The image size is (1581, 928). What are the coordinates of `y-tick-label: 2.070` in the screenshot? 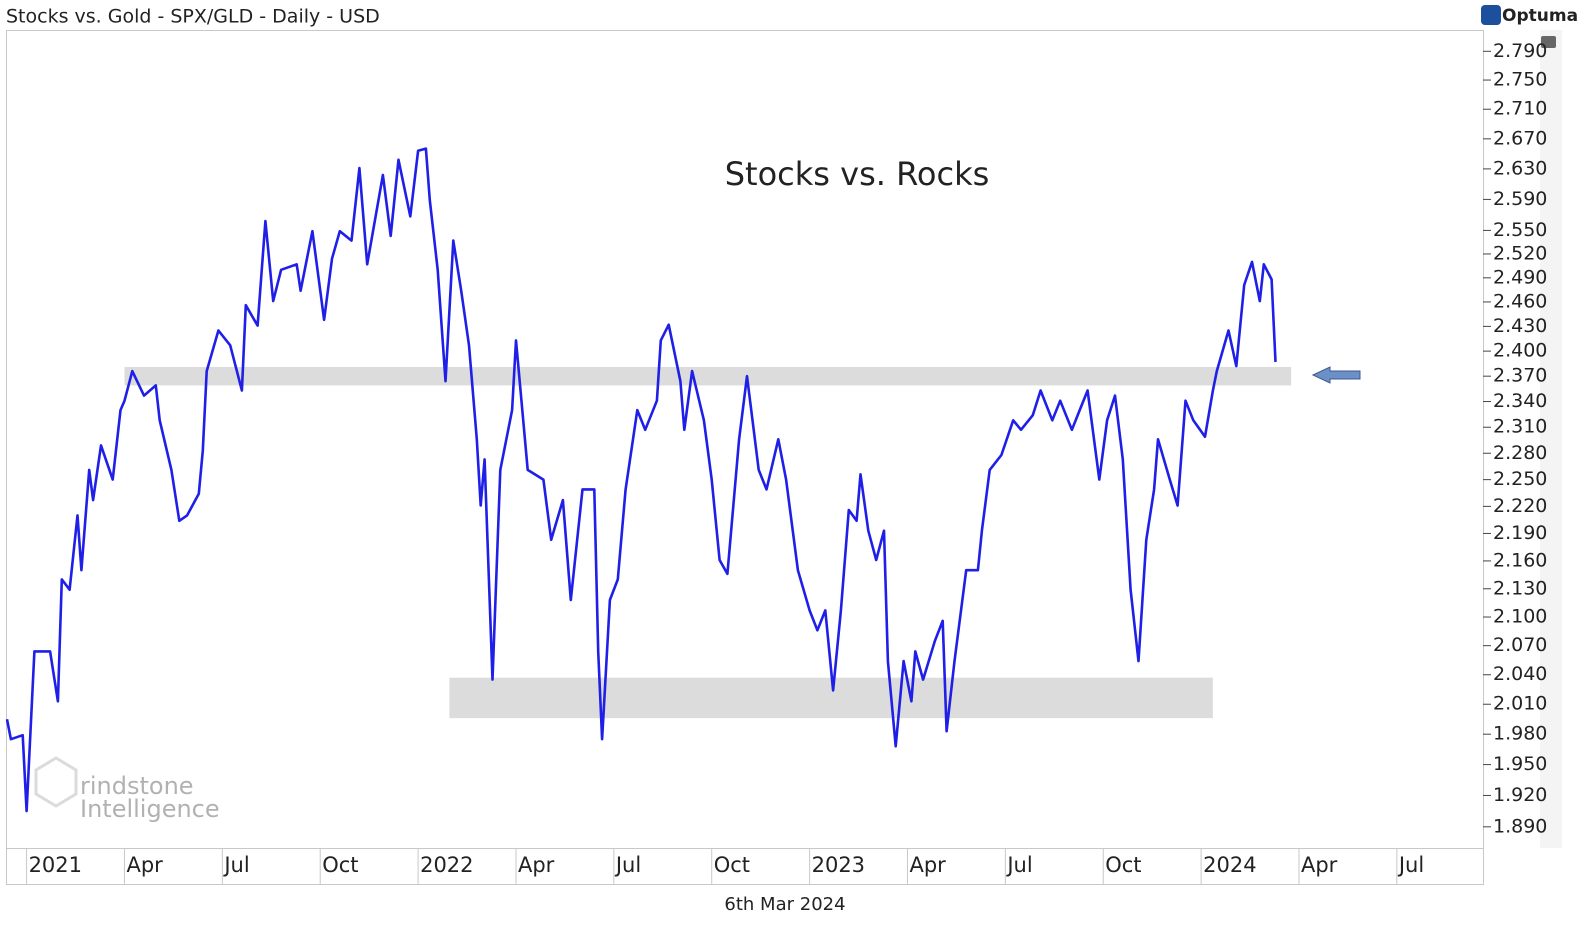 It's located at (1520, 645).